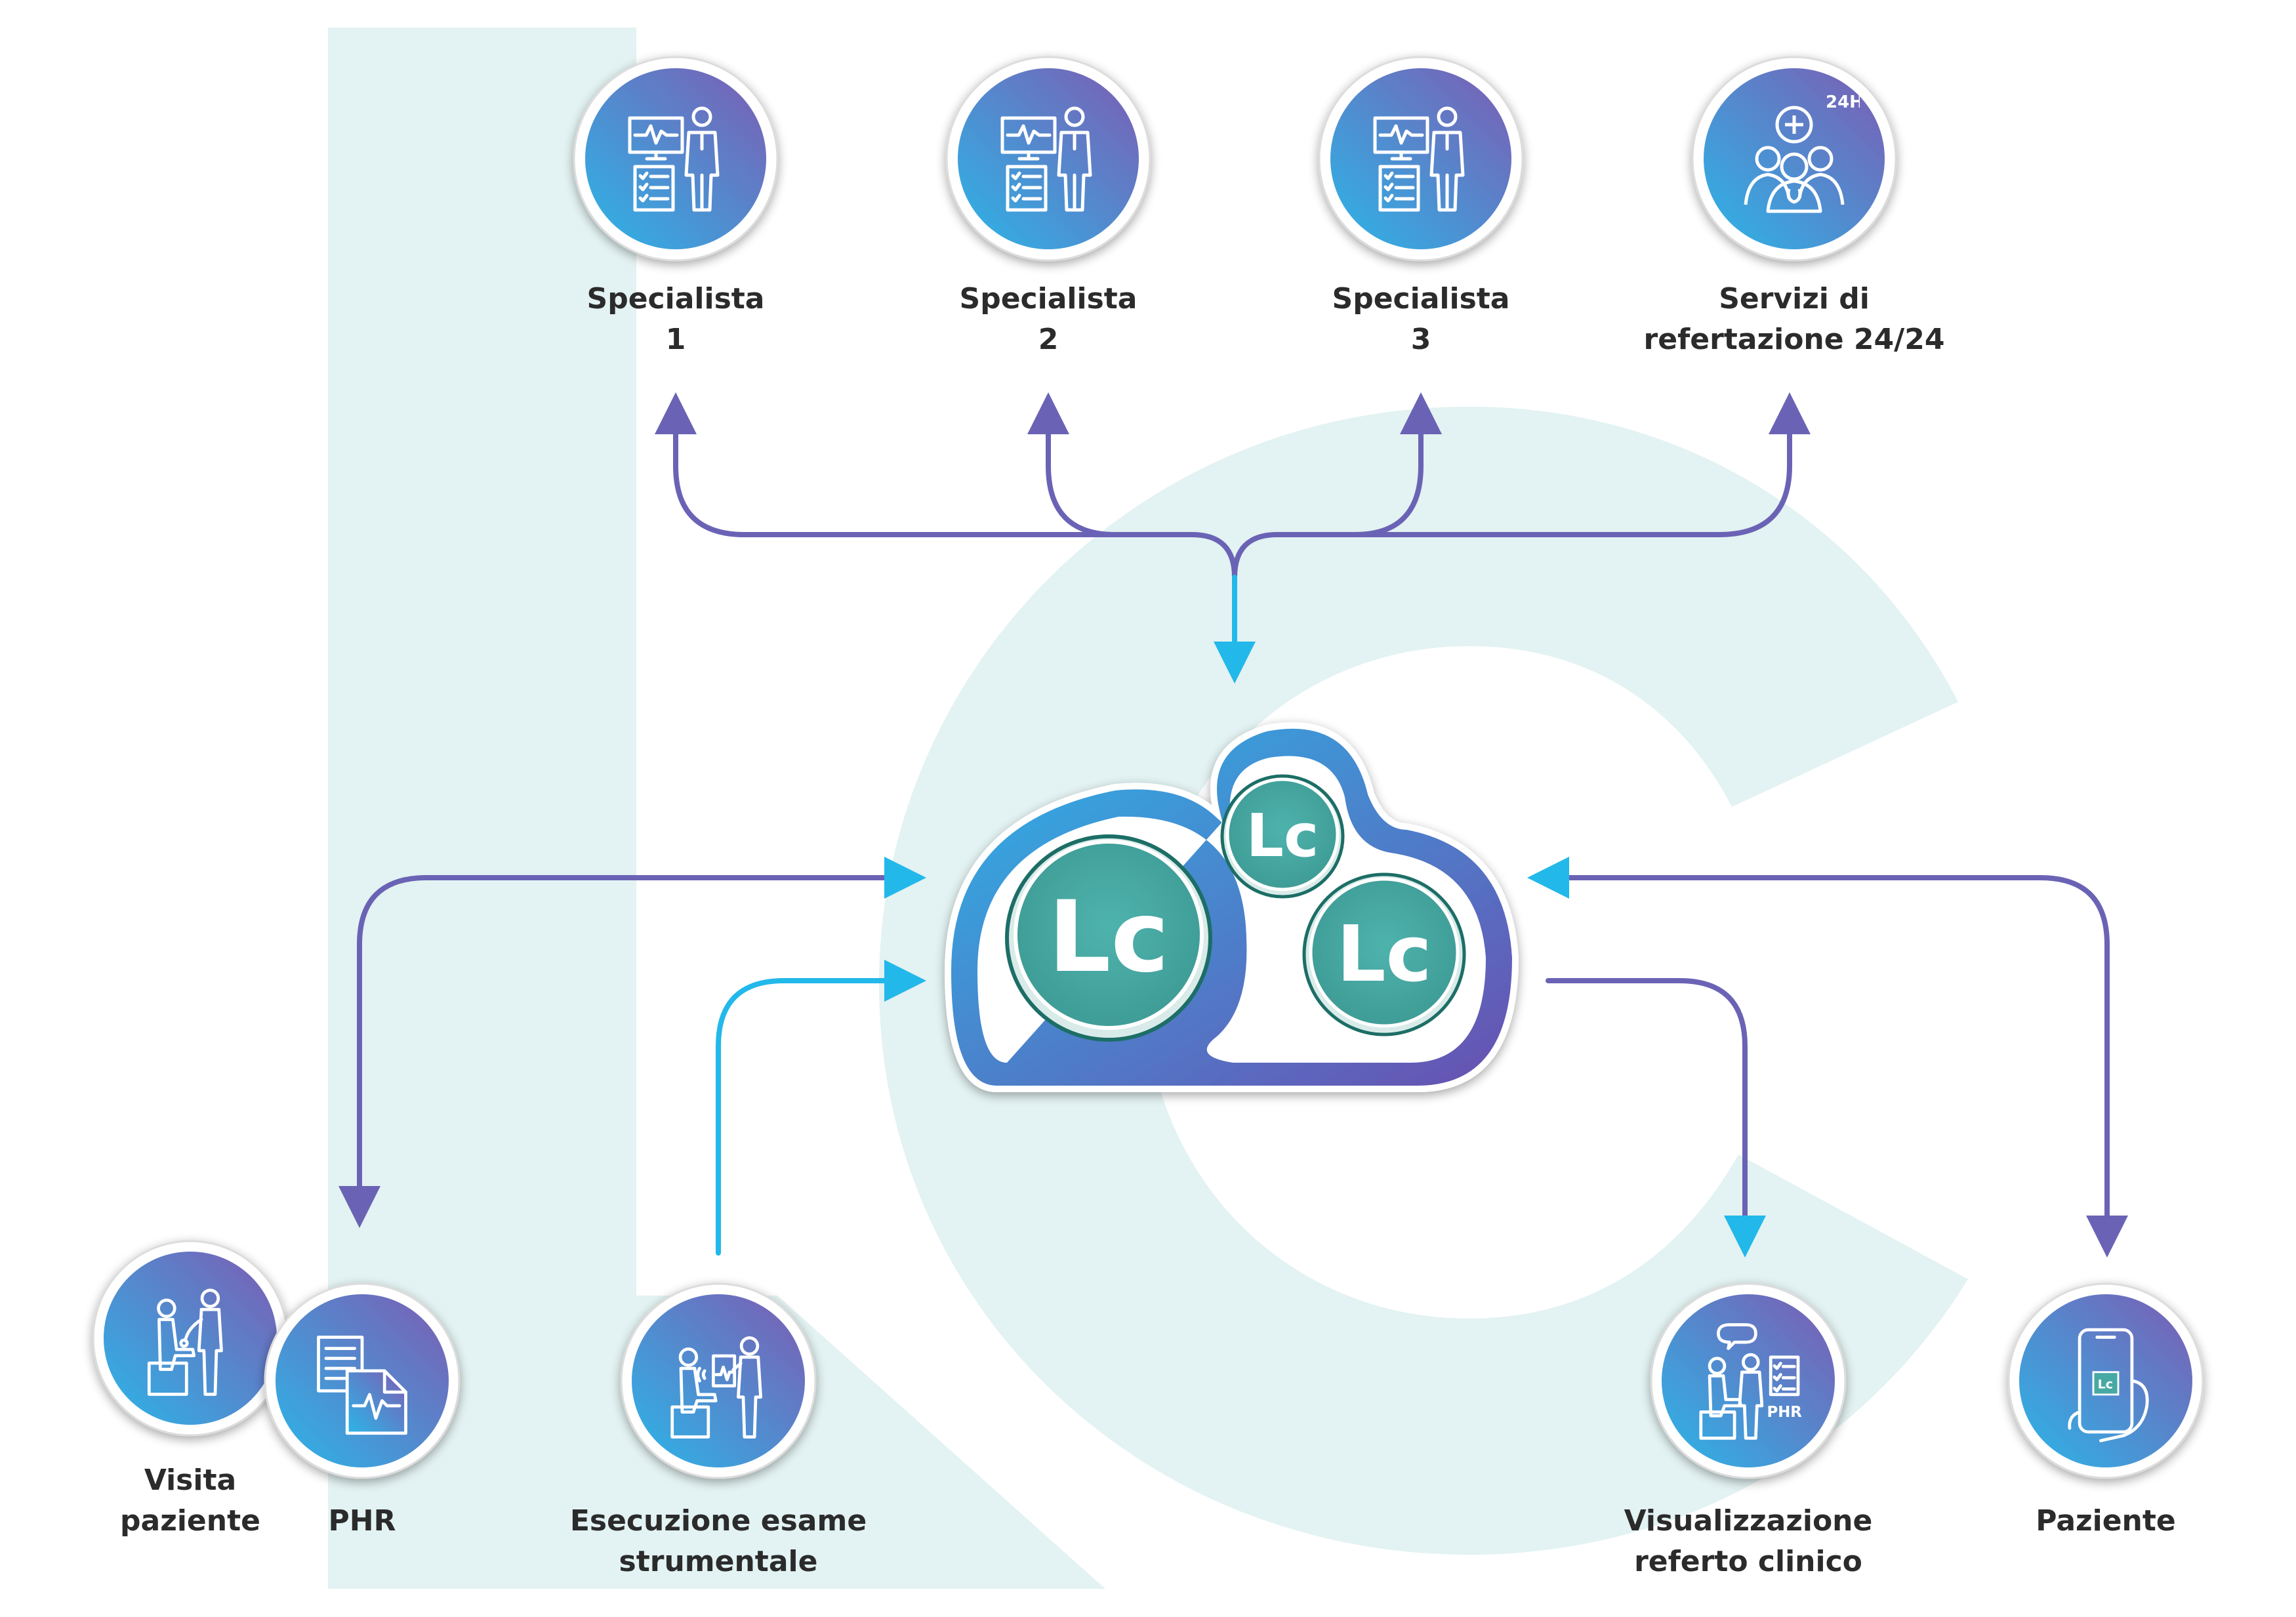 The image size is (2296, 1617). What do you see at coordinates (190, 1501) in the screenshot?
I see `visita-paziente-label: Visita paziente` at bounding box center [190, 1501].